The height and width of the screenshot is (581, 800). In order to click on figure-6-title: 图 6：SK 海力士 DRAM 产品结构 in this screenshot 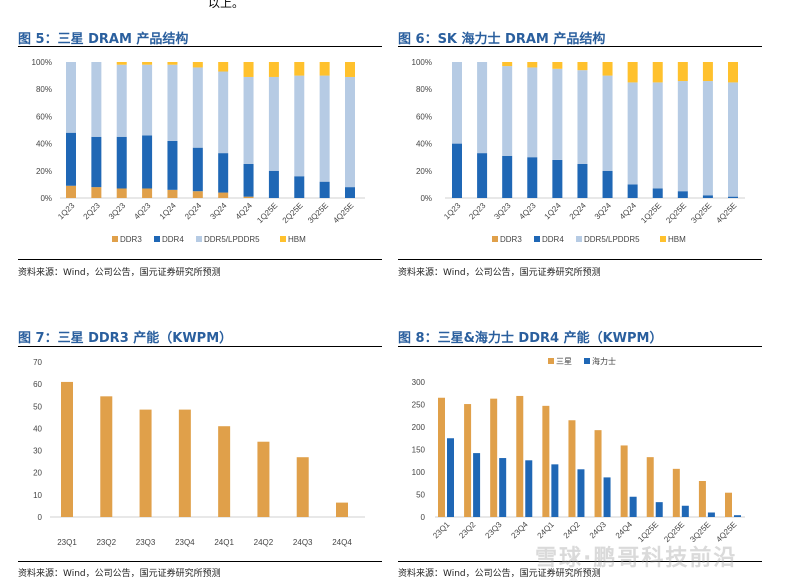, I will do `click(502, 39)`.